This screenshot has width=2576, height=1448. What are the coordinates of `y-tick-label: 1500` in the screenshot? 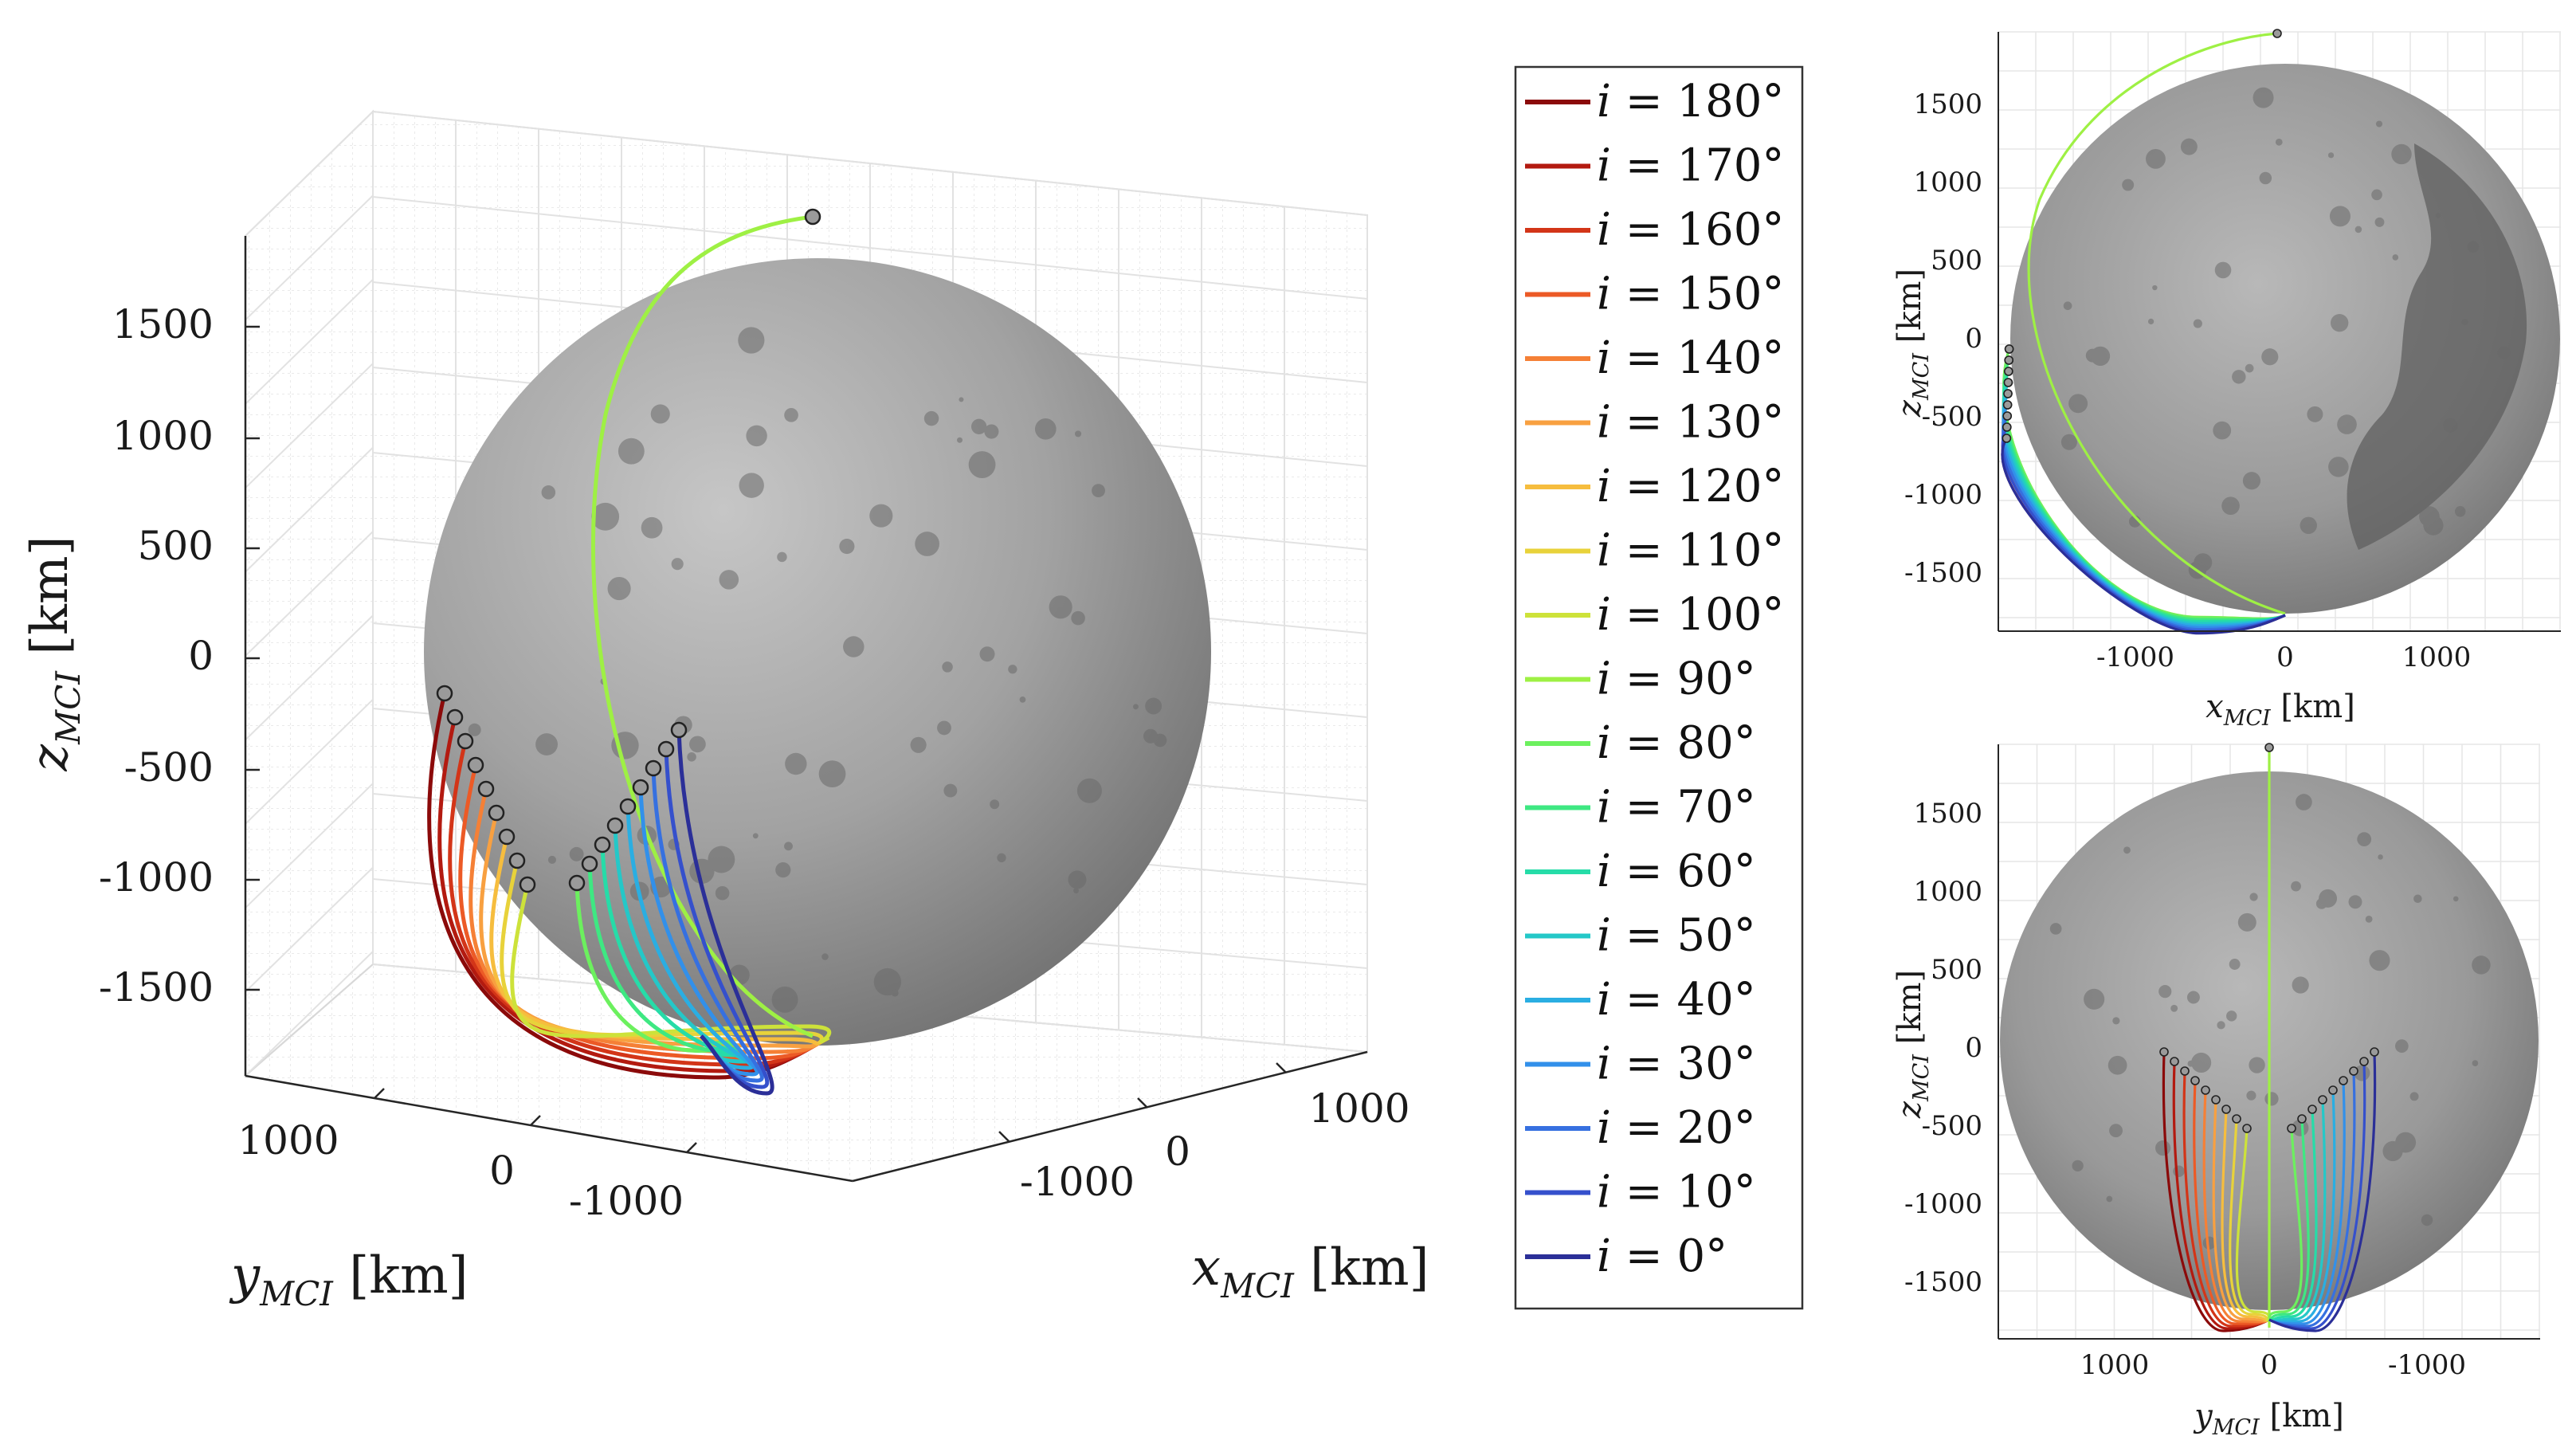 It's located at (1947, 104).